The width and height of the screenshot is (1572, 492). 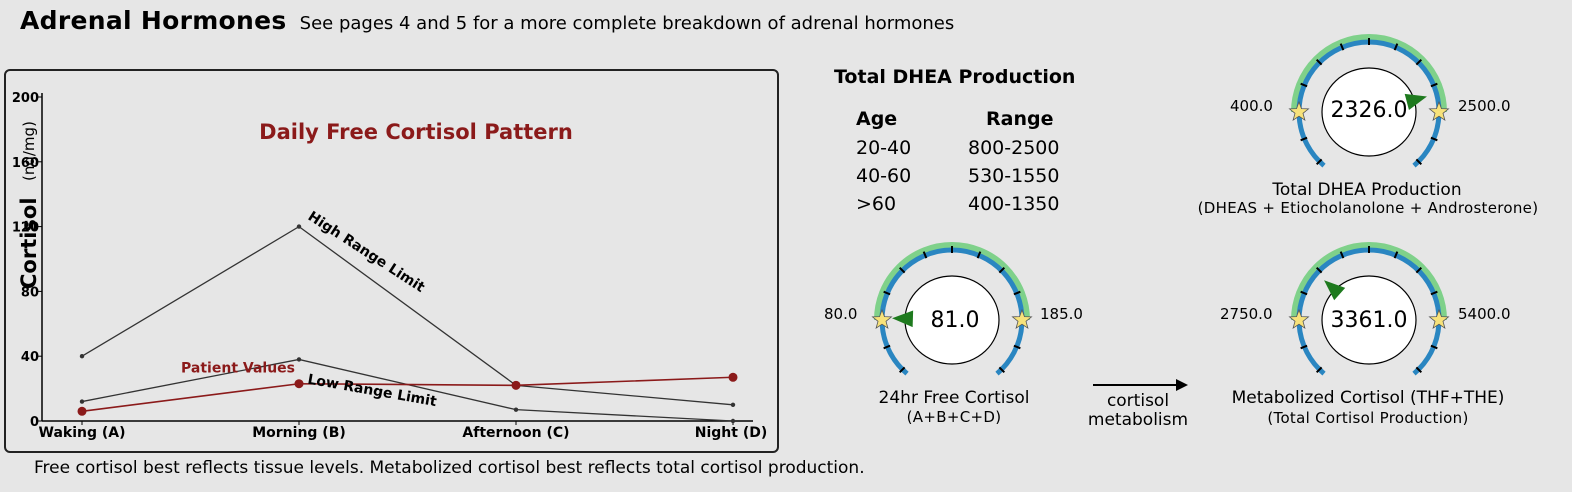 What do you see at coordinates (955, 77) in the screenshot?
I see `dhea-table-title: Total DHEA Production` at bounding box center [955, 77].